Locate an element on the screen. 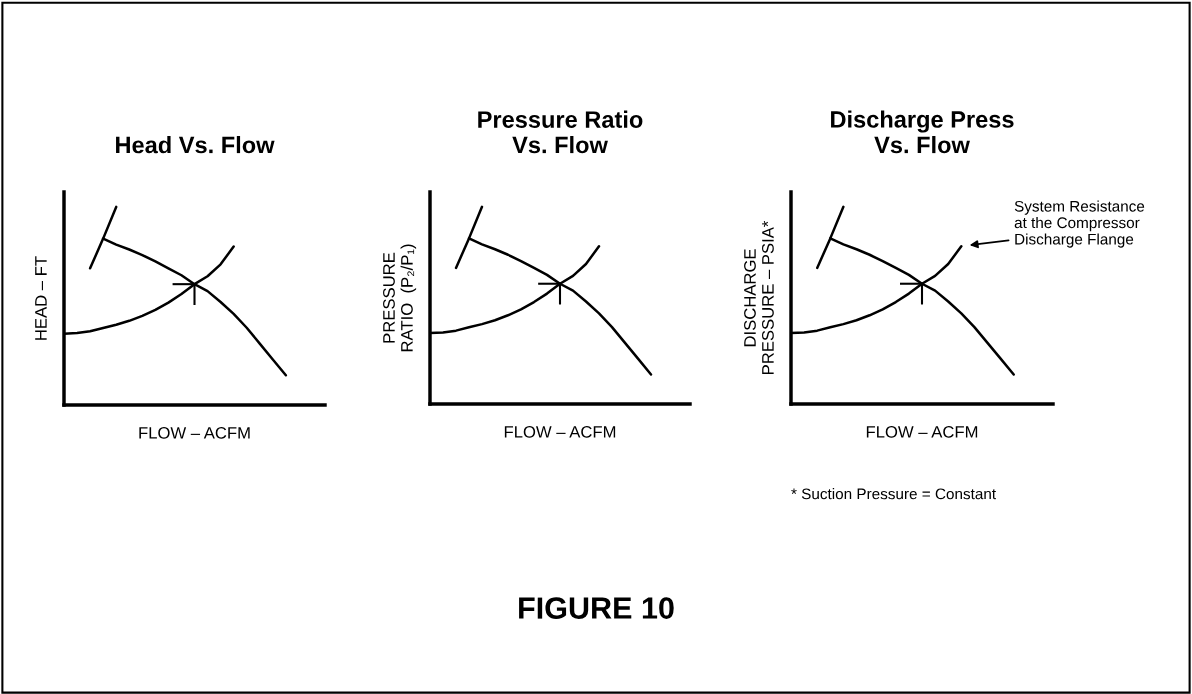 This screenshot has height=694, width=1192. text: * Suction Pressure = Constant is located at coordinates (893, 494).